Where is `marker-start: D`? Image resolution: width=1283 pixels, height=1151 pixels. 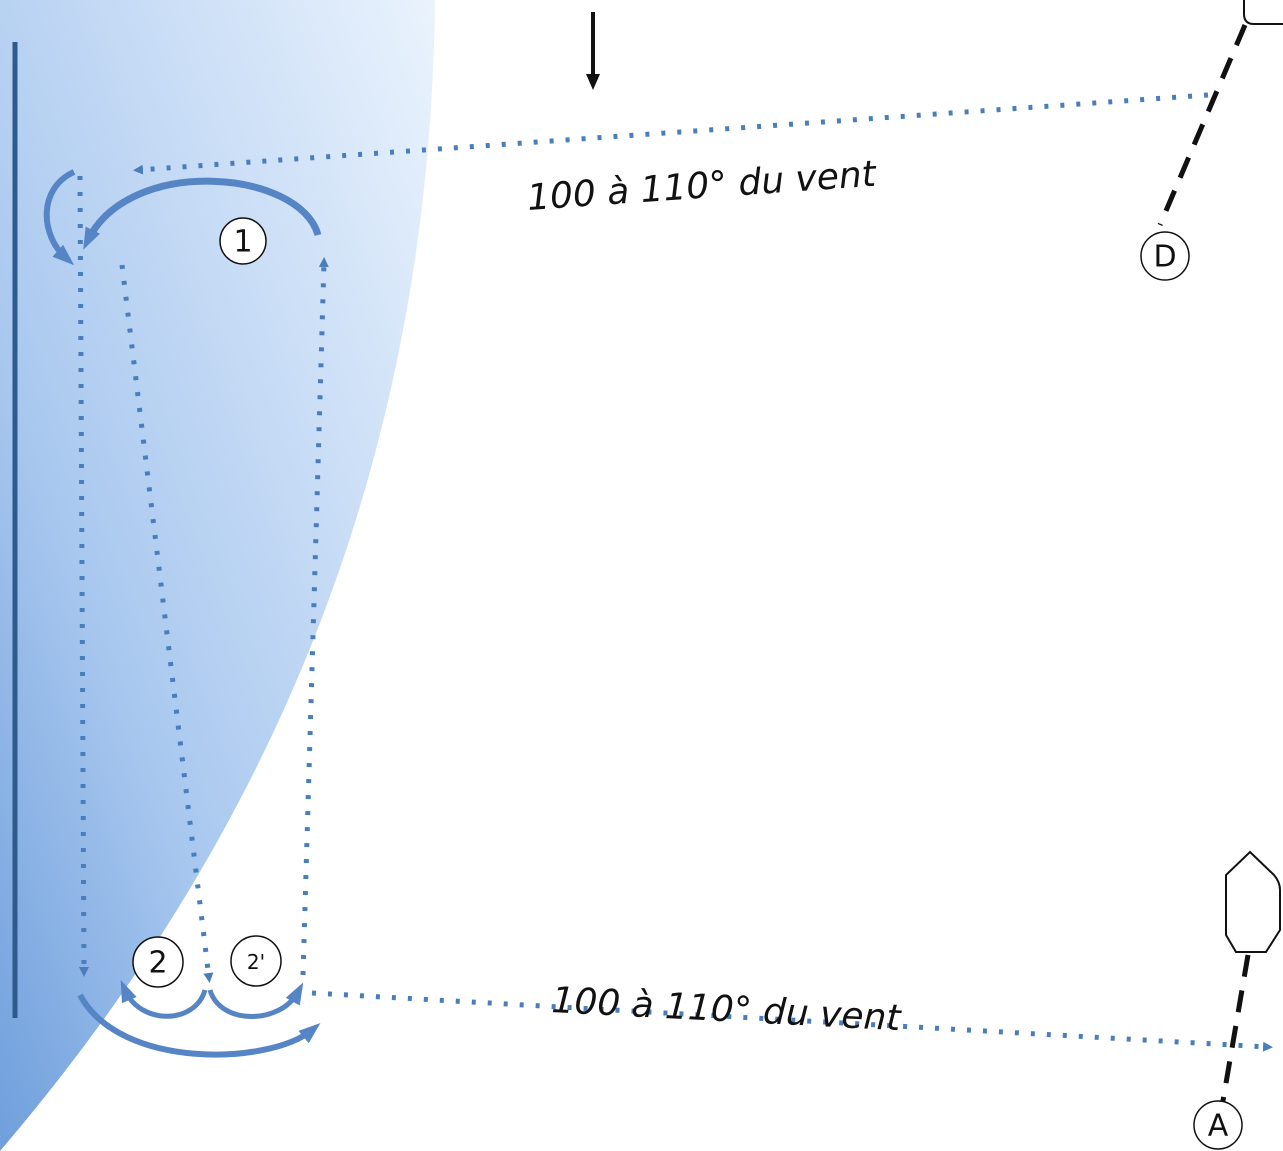 marker-start: D is located at coordinates (1165, 256).